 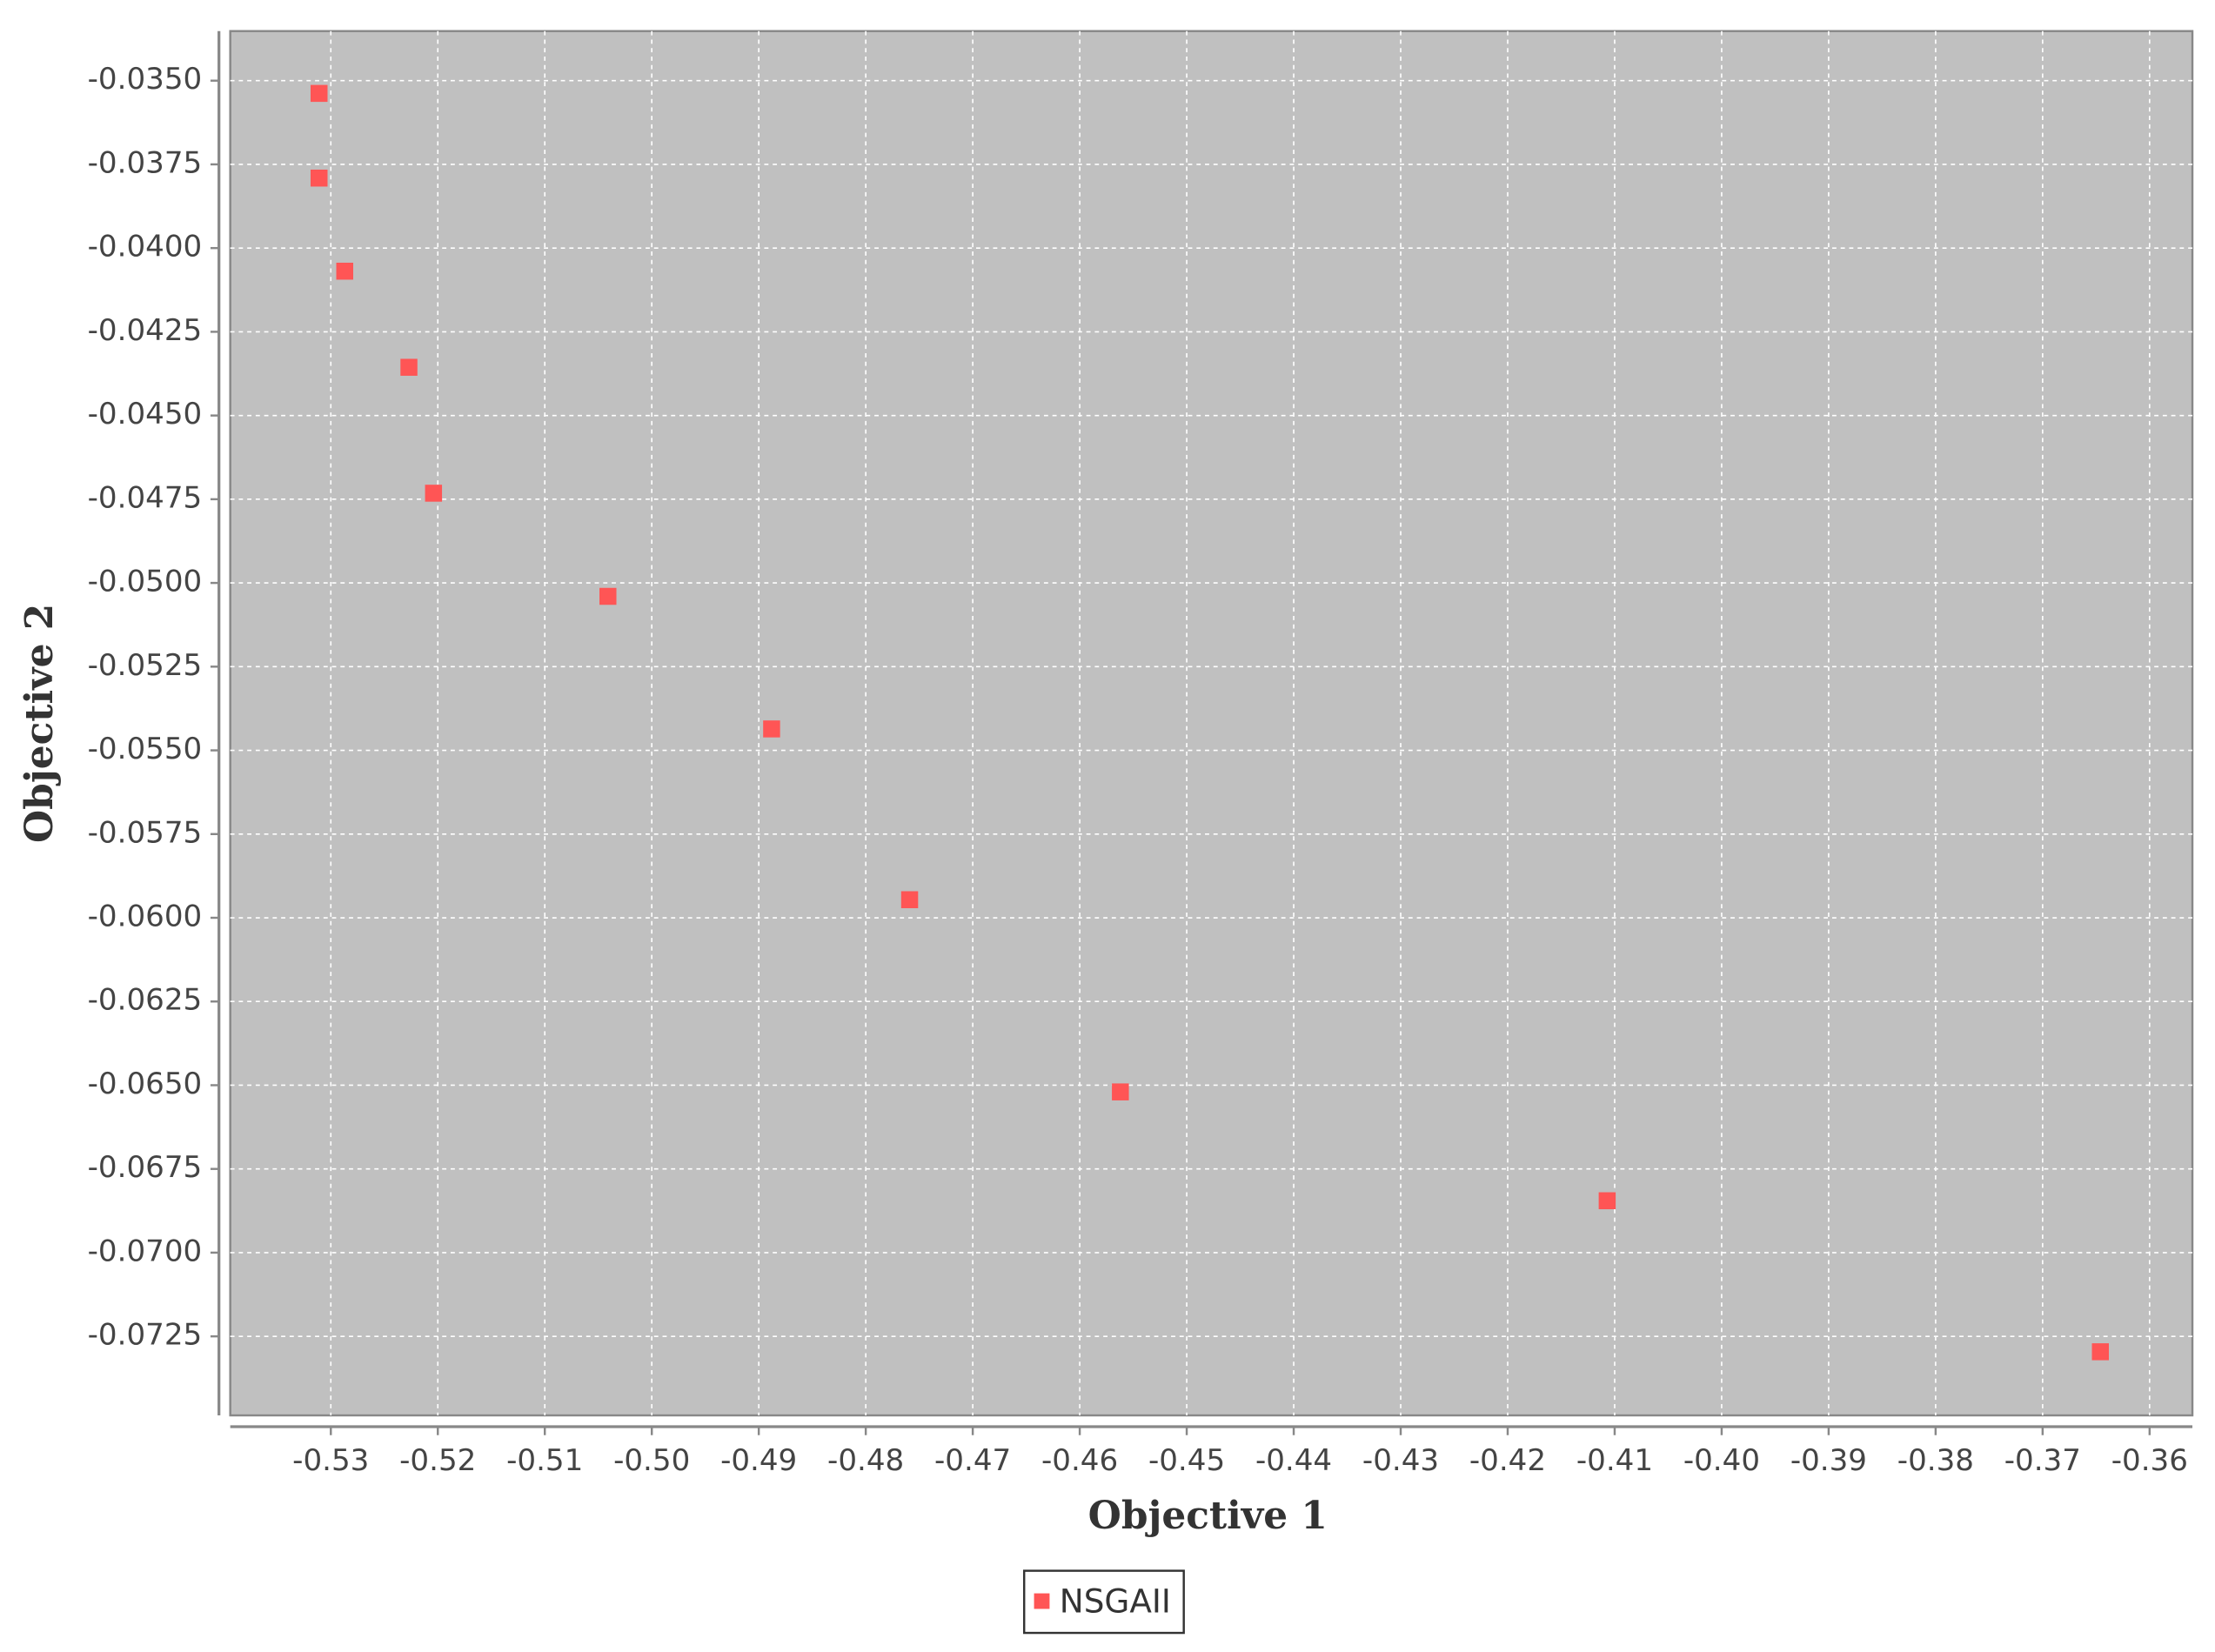 I want to click on x-axis-title: Objective 1, so click(x=1208, y=1516).